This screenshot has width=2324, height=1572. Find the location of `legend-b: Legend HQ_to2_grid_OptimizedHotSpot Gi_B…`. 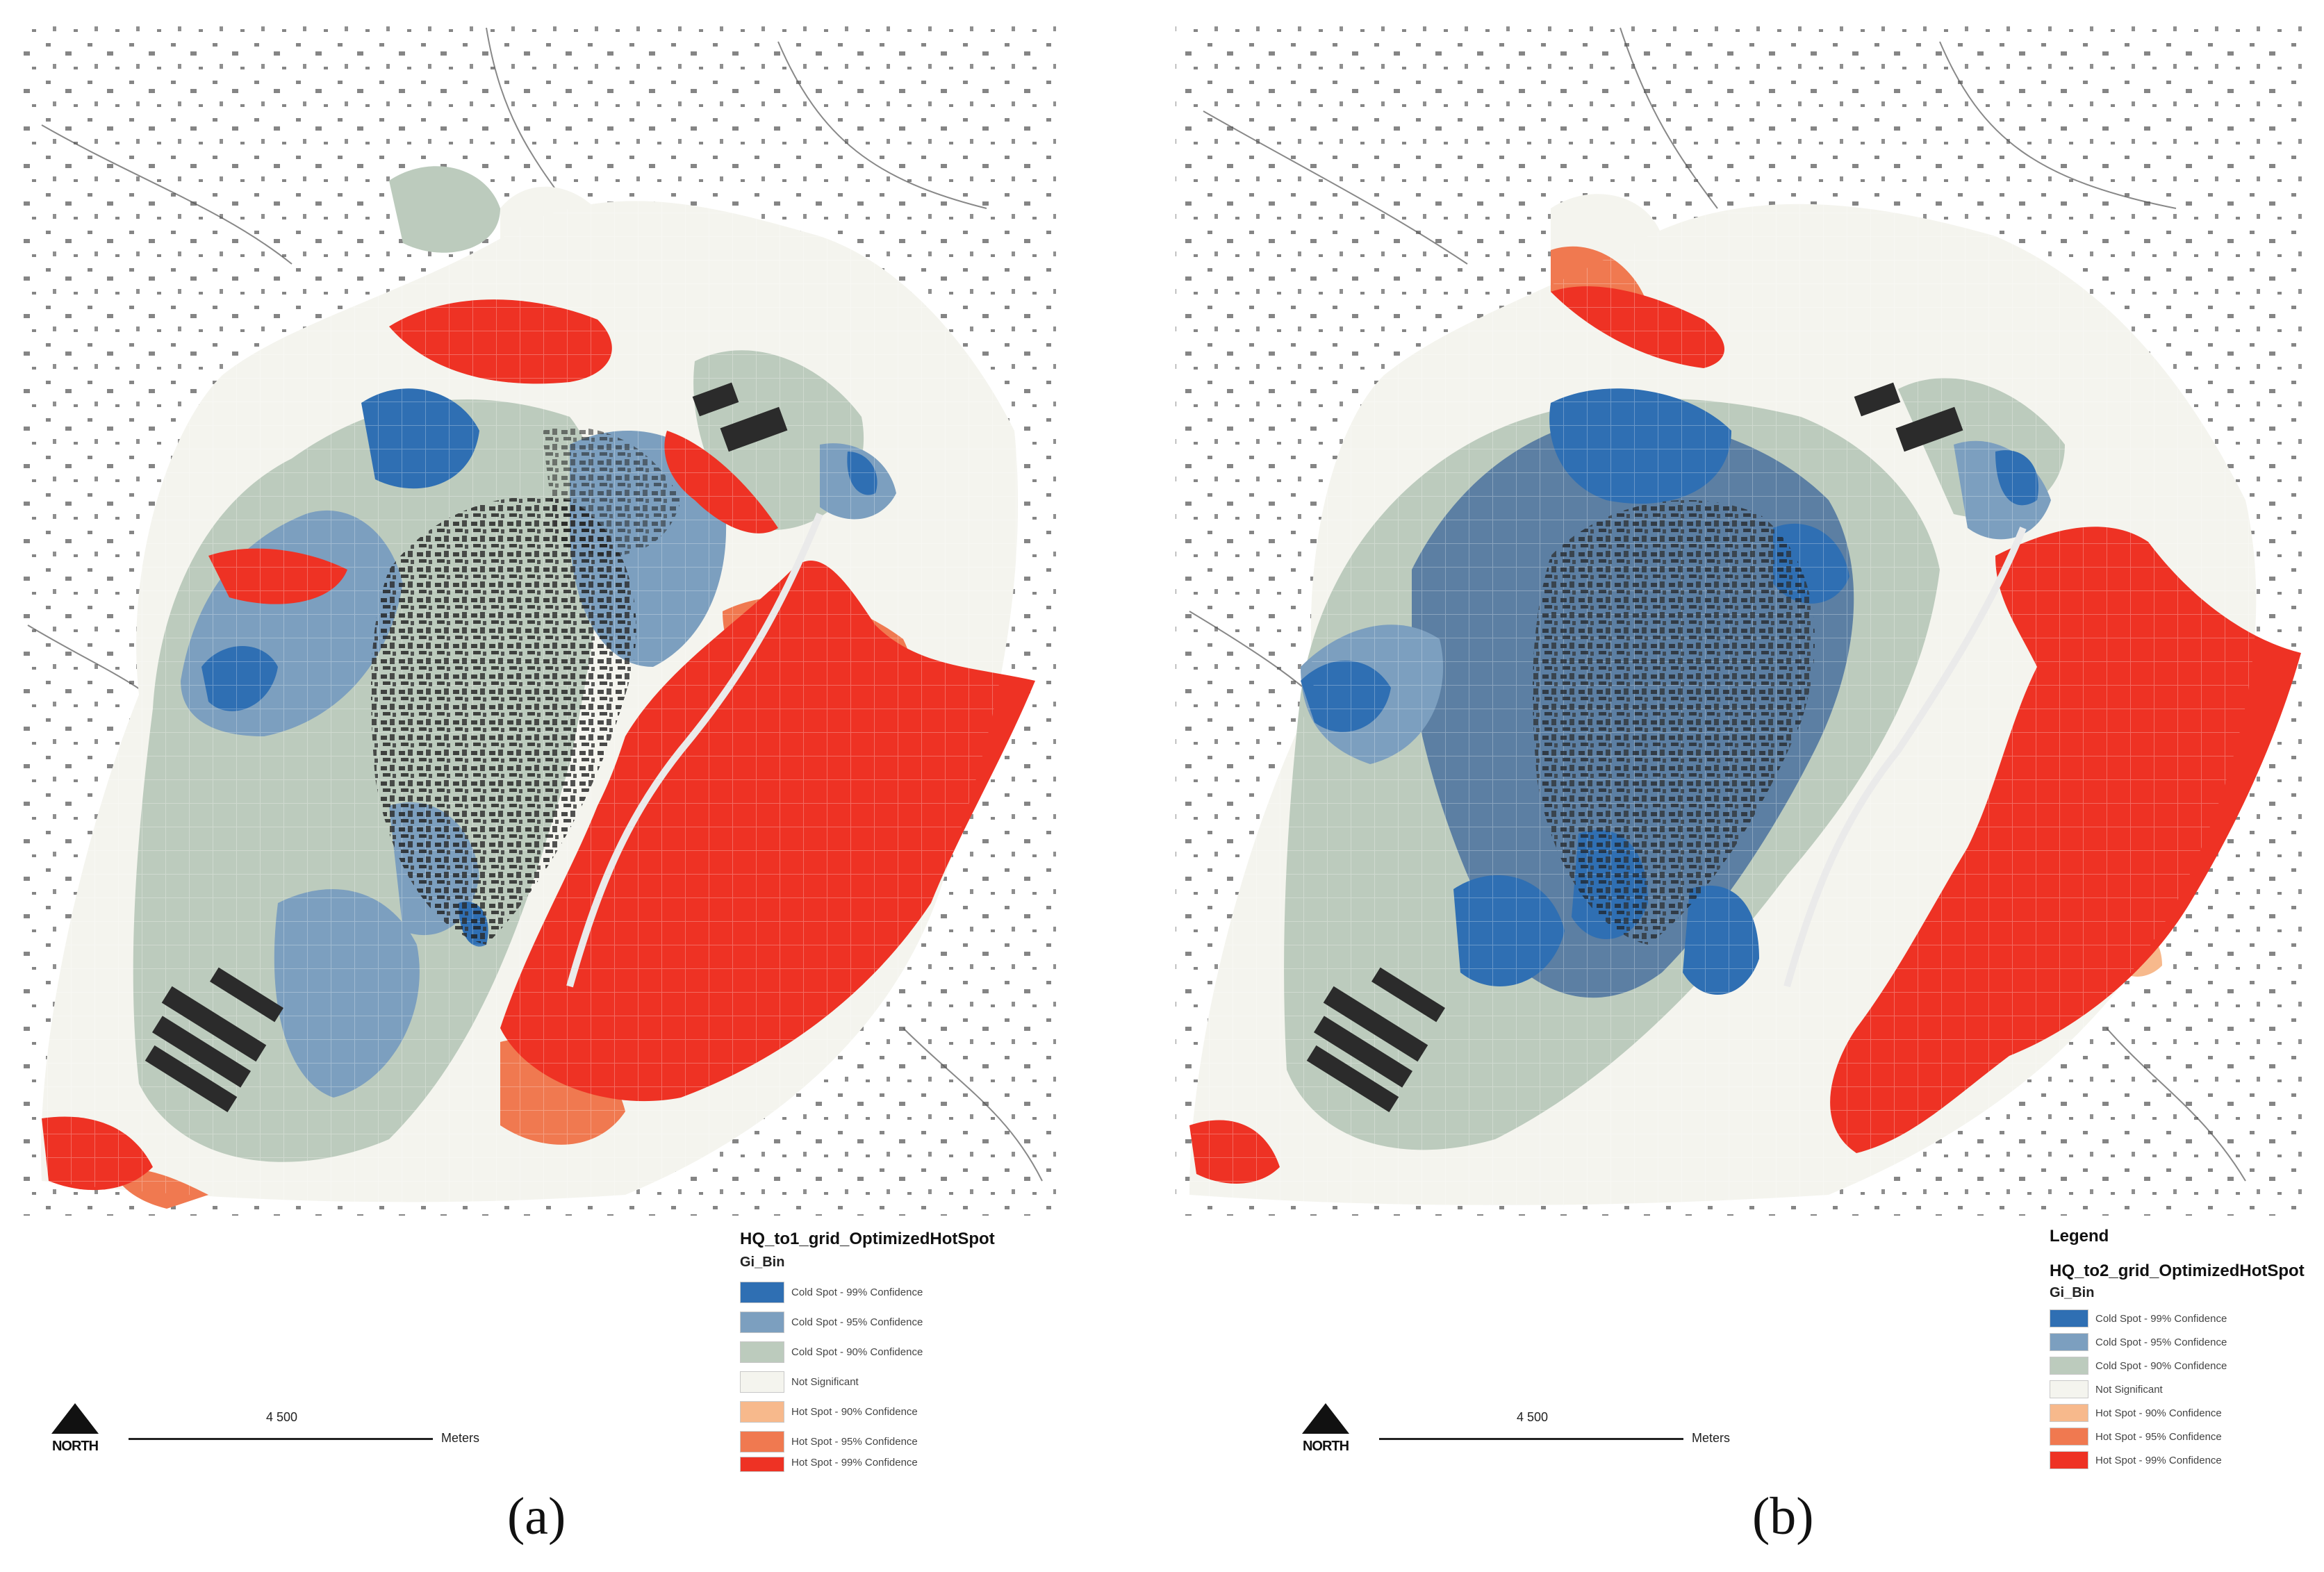

legend-b: Legend HQ_to2_grid_OptimizedHotSpot Gi_B… is located at coordinates (2177, 1349).